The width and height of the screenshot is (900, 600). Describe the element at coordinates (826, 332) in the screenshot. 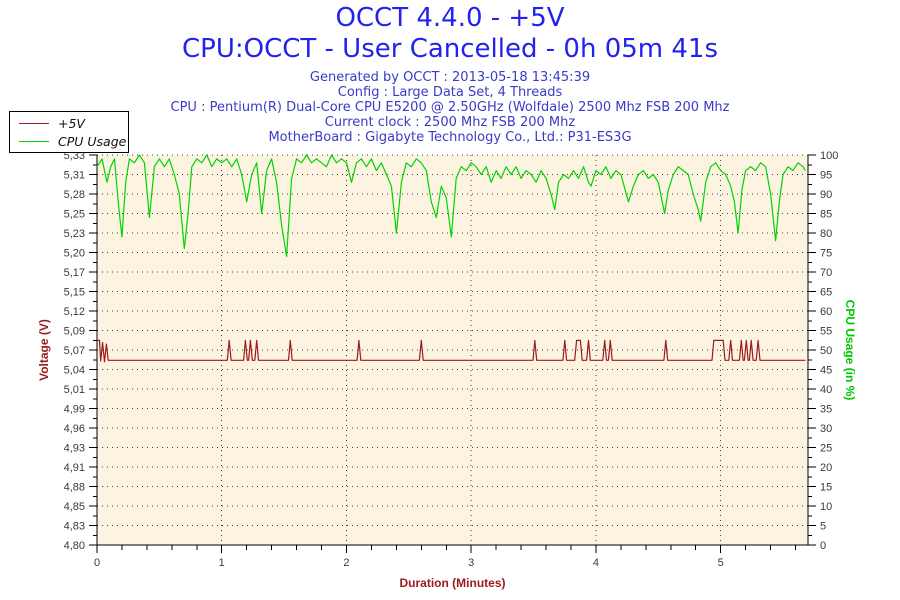

I see `right-tick-label: 55` at that location.